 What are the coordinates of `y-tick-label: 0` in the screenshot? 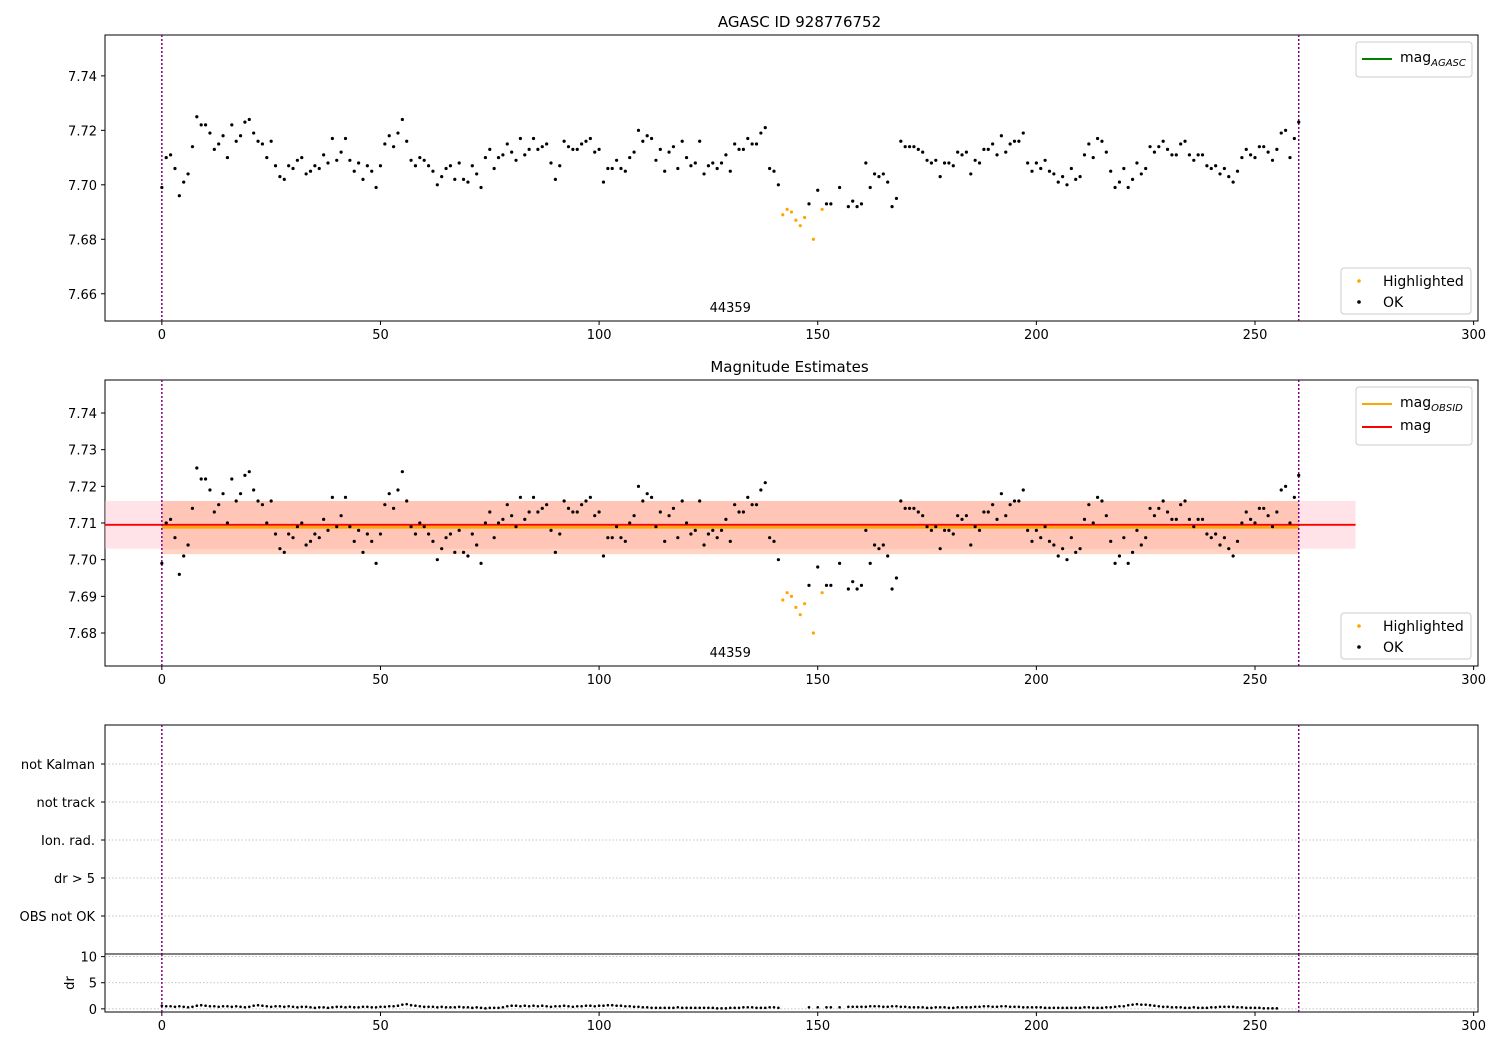 It's located at (93, 1010).